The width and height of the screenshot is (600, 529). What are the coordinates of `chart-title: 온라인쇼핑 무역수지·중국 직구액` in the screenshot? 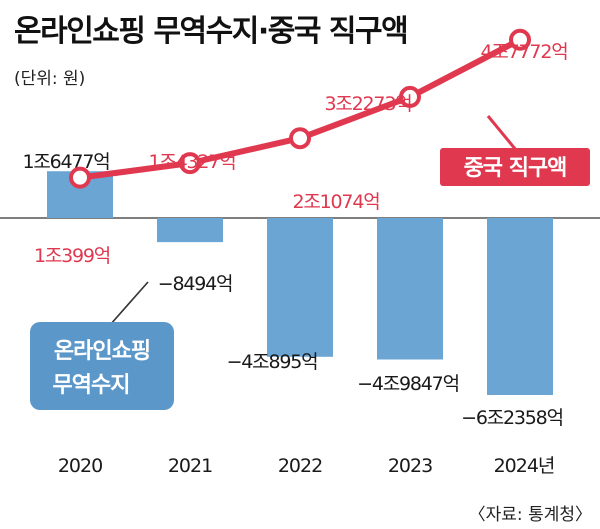 It's located at (211, 31).